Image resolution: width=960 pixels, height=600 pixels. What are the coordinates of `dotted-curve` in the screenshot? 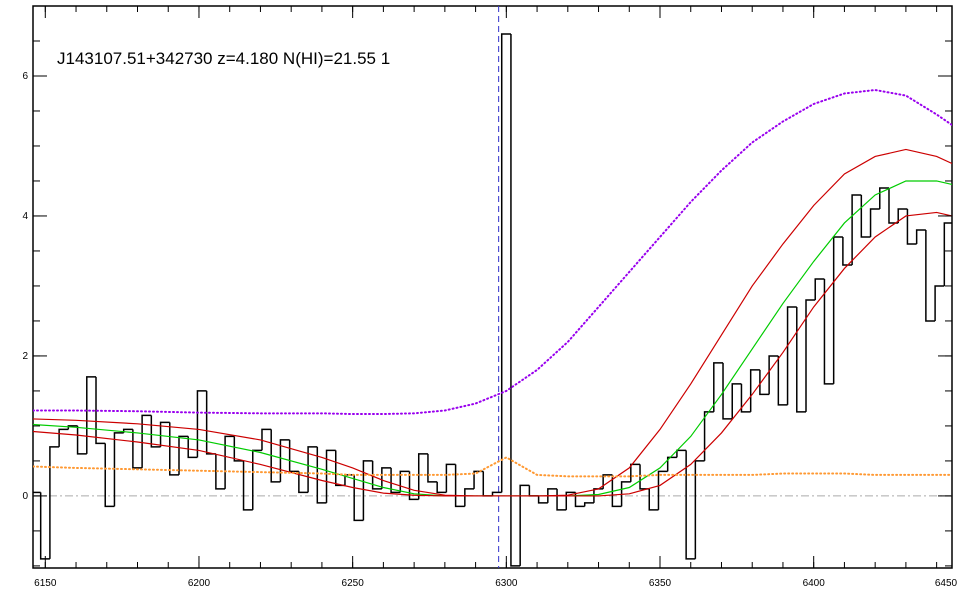 It's located at (492, 467).